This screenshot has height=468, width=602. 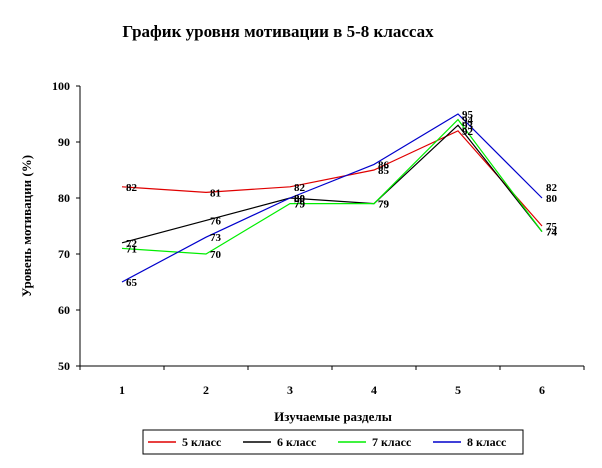 I want to click on x-tick-label: 3, so click(x=290, y=390).